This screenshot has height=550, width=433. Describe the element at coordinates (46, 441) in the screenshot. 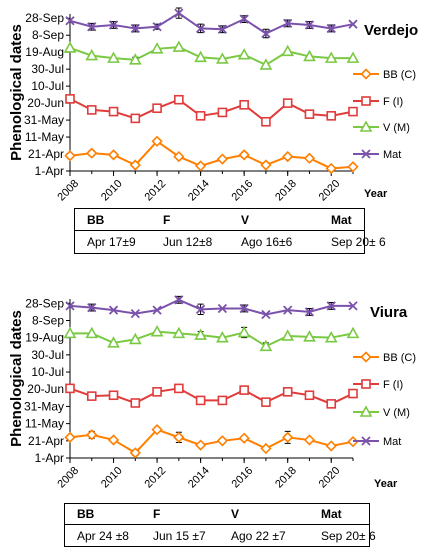

I see `viura-y-tick-label: 21-Apr` at that location.